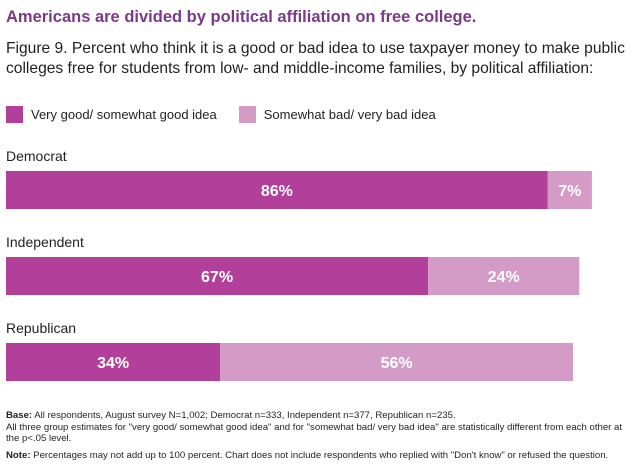 This screenshot has width=638, height=472. I want to click on legend-item-bad: Somewhat bad/ very bad idea, so click(337, 114).